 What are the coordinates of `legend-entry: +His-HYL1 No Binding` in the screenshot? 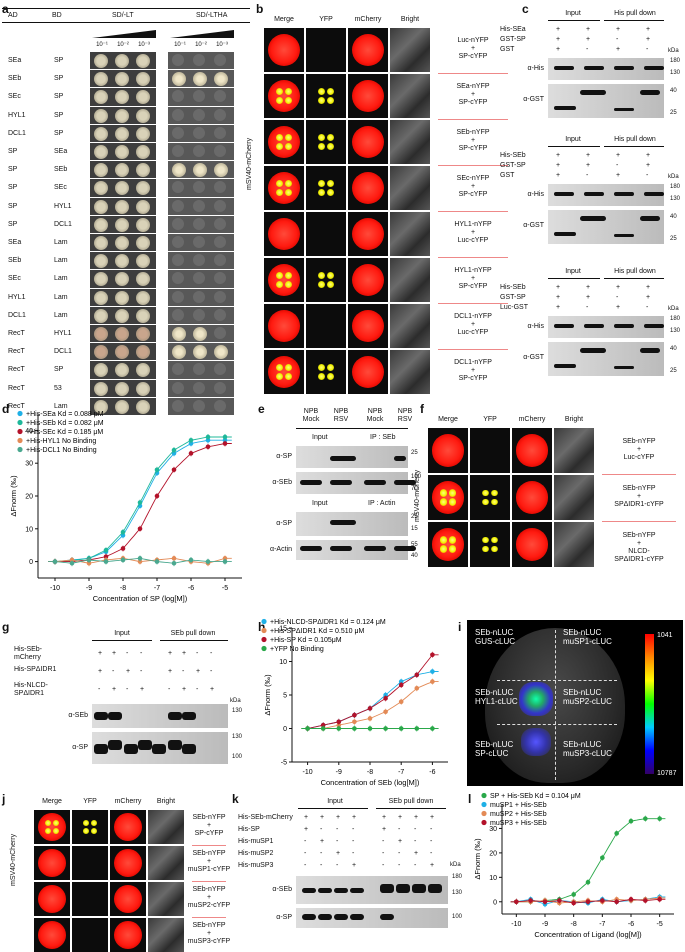 It's located at (61, 441).